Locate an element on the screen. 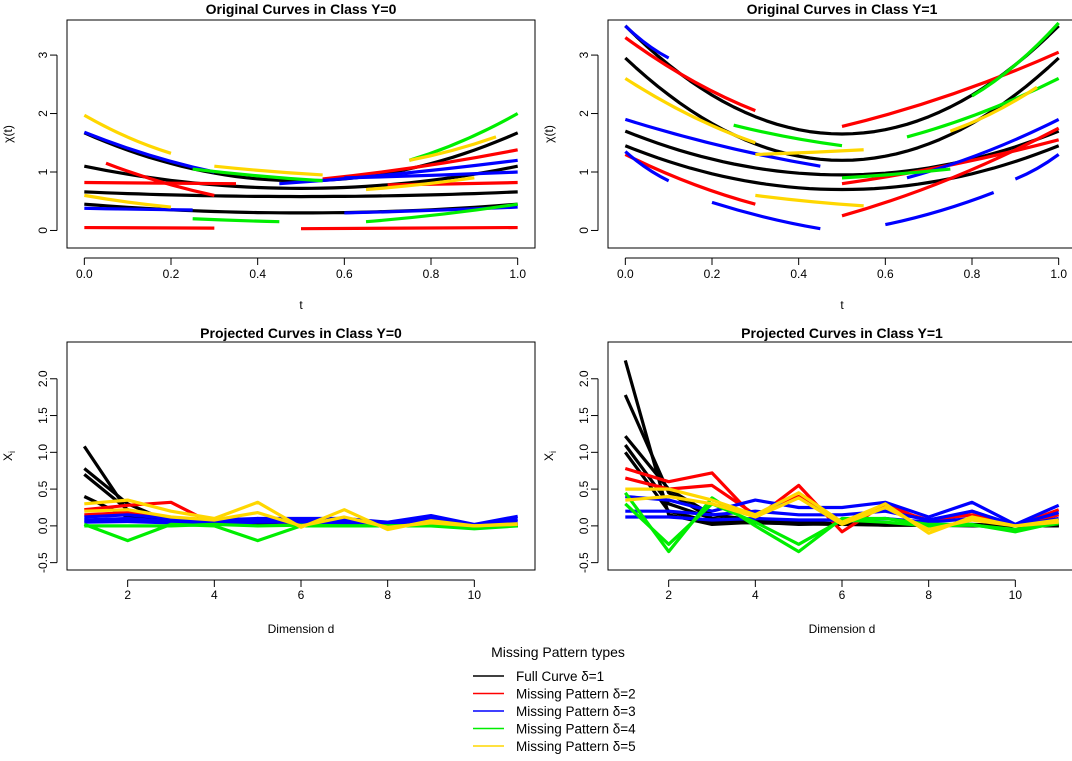  panel-title: Projected Curves in Class Y=0 is located at coordinates (301, 333).